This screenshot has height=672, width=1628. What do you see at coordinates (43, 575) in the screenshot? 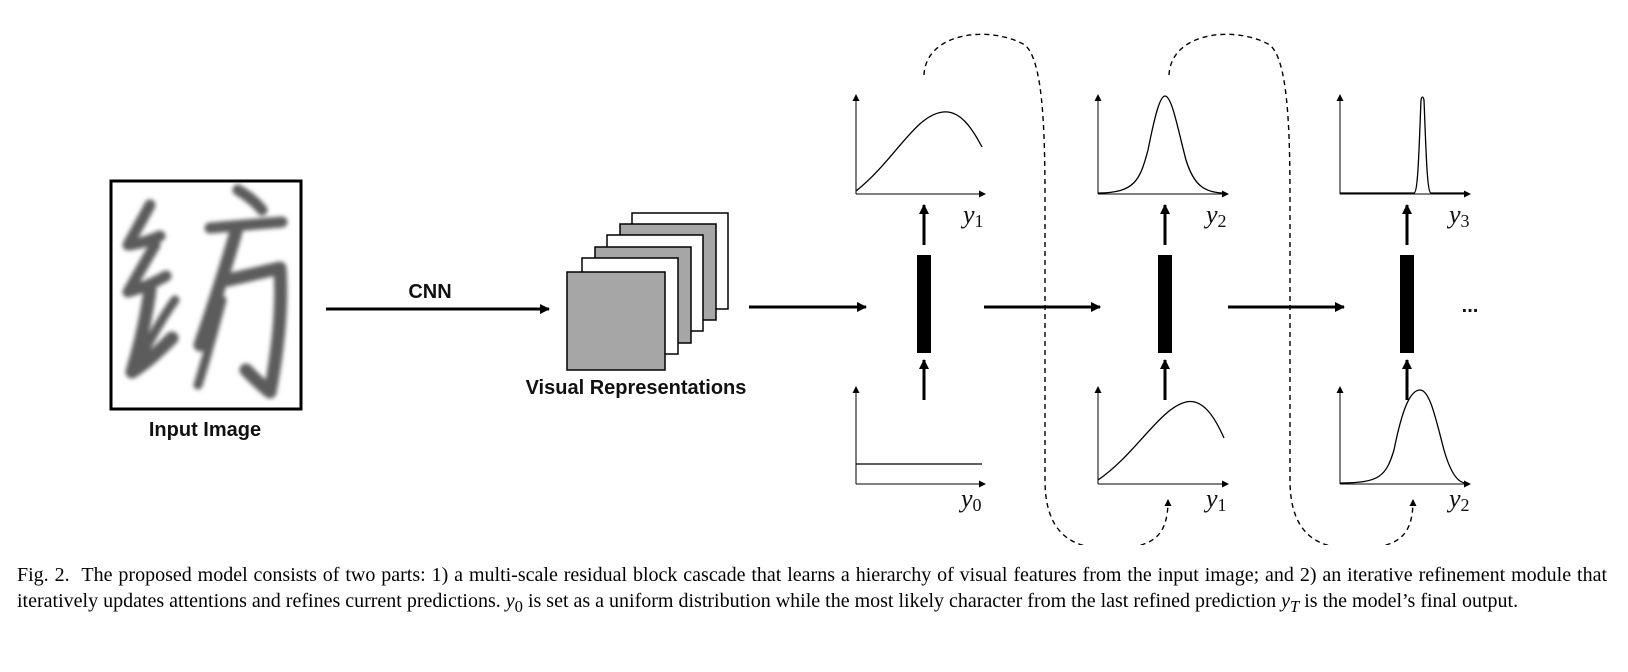
I see `figure-label: Fig. 2.` at bounding box center [43, 575].